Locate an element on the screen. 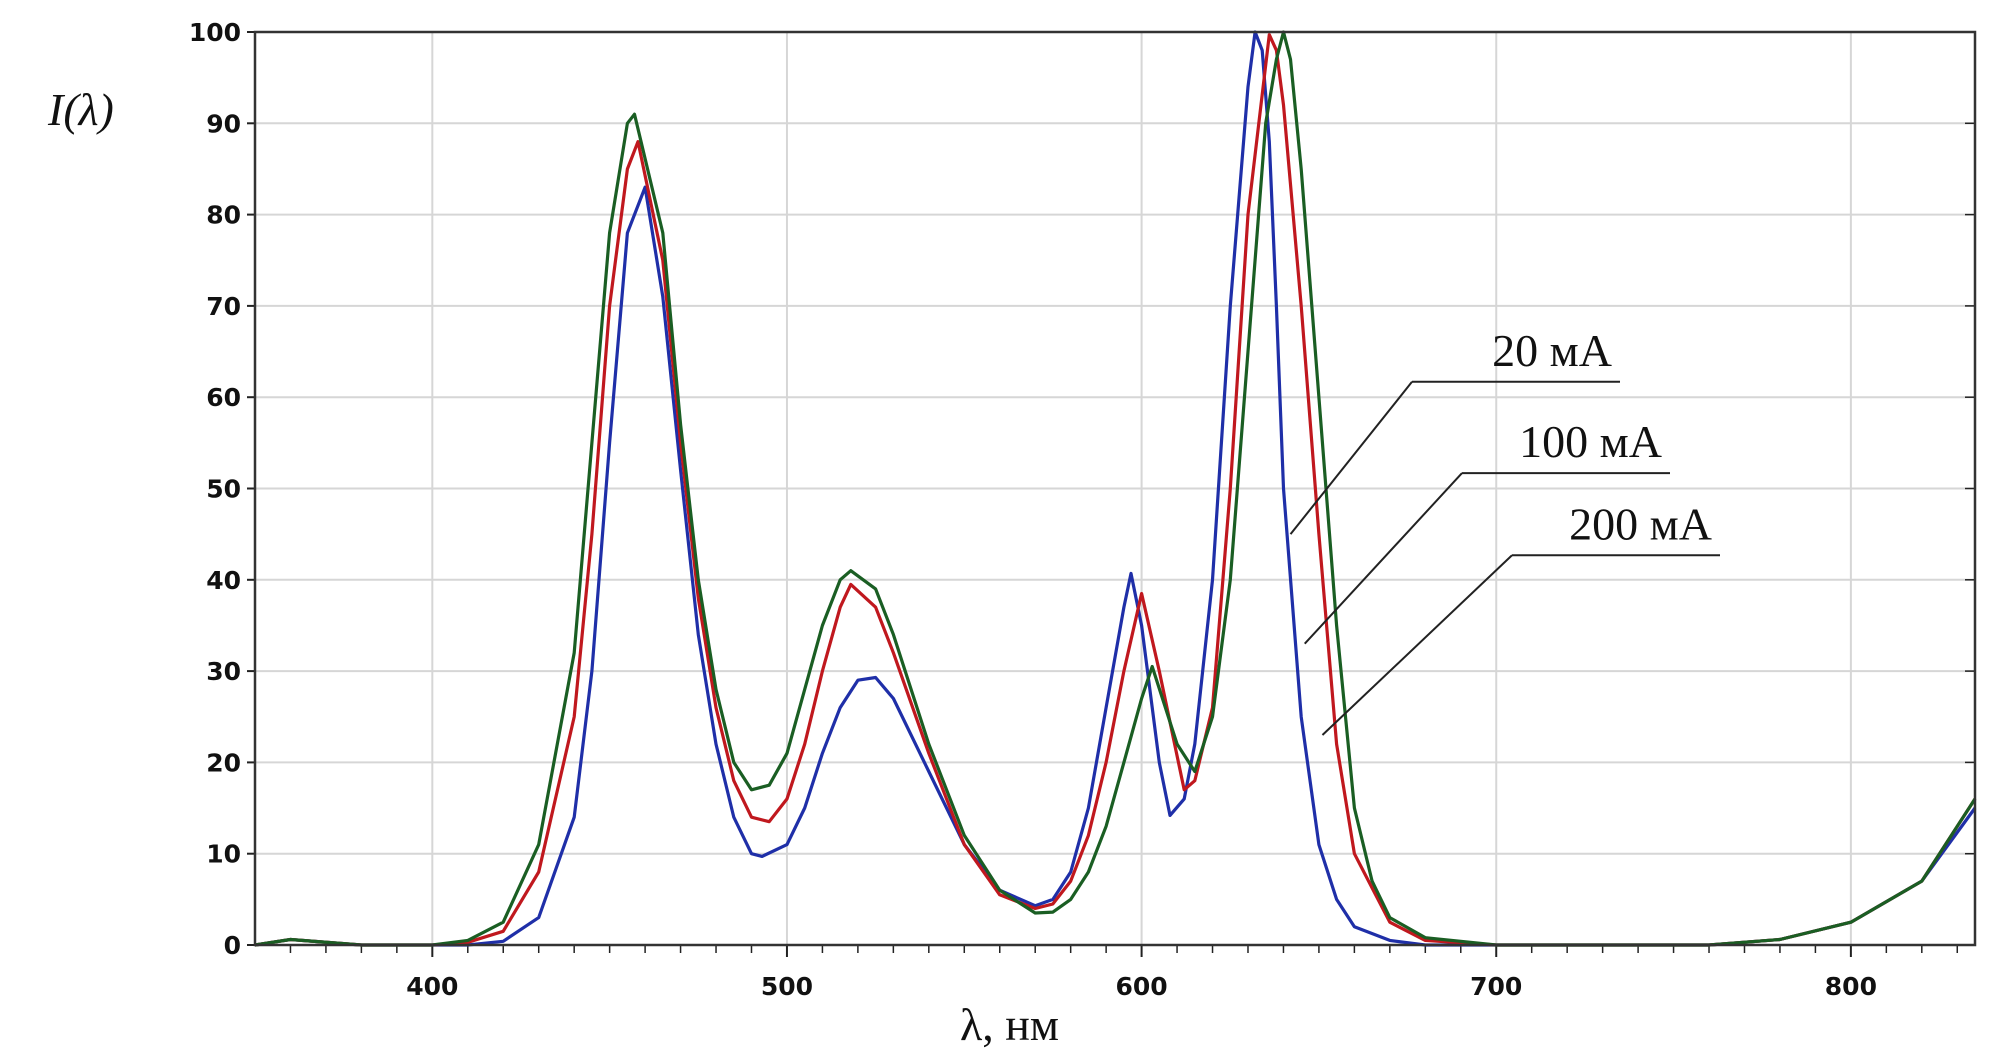  legend: 20 мА 100 мА 200 мА is located at coordinates (1504, 530).